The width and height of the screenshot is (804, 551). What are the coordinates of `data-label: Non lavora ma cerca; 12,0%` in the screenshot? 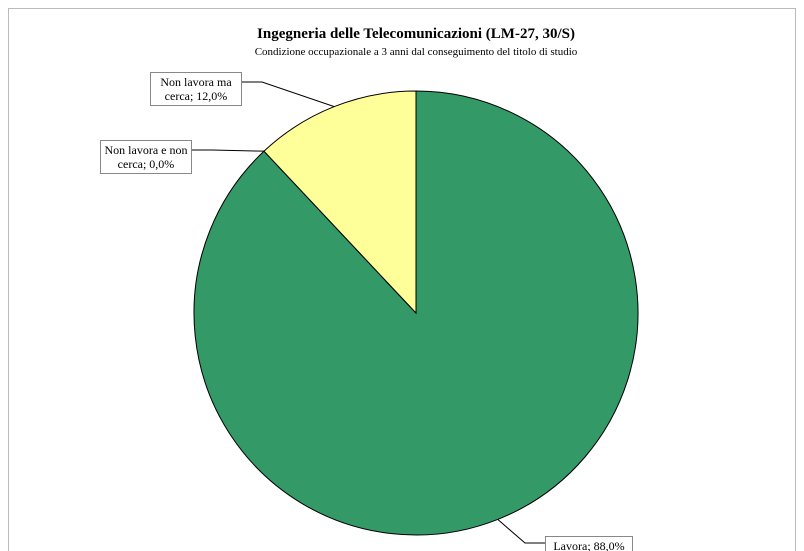 It's located at (196, 89).